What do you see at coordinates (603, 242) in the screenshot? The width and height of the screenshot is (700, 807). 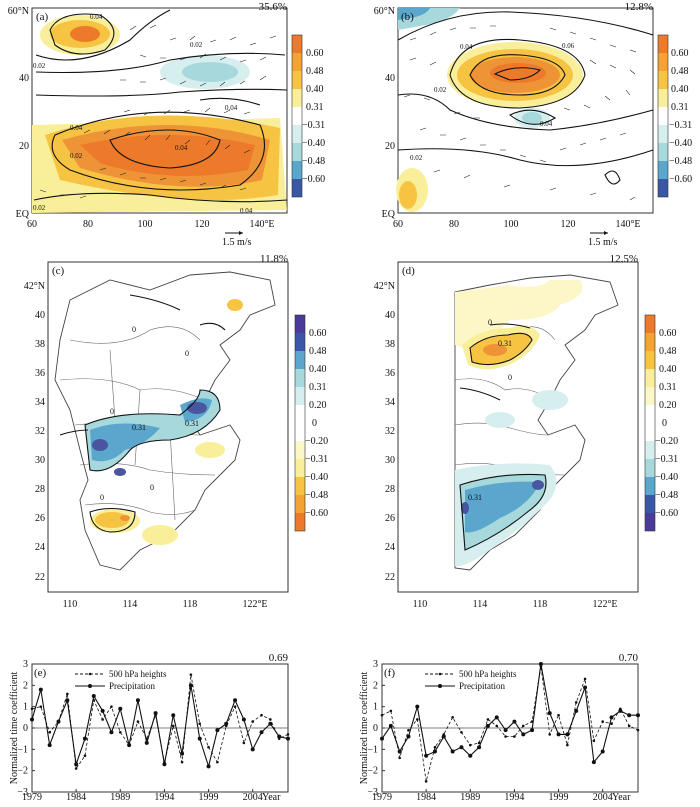 I see `panel-b-scale-label: 1.5 m/s` at bounding box center [603, 242].